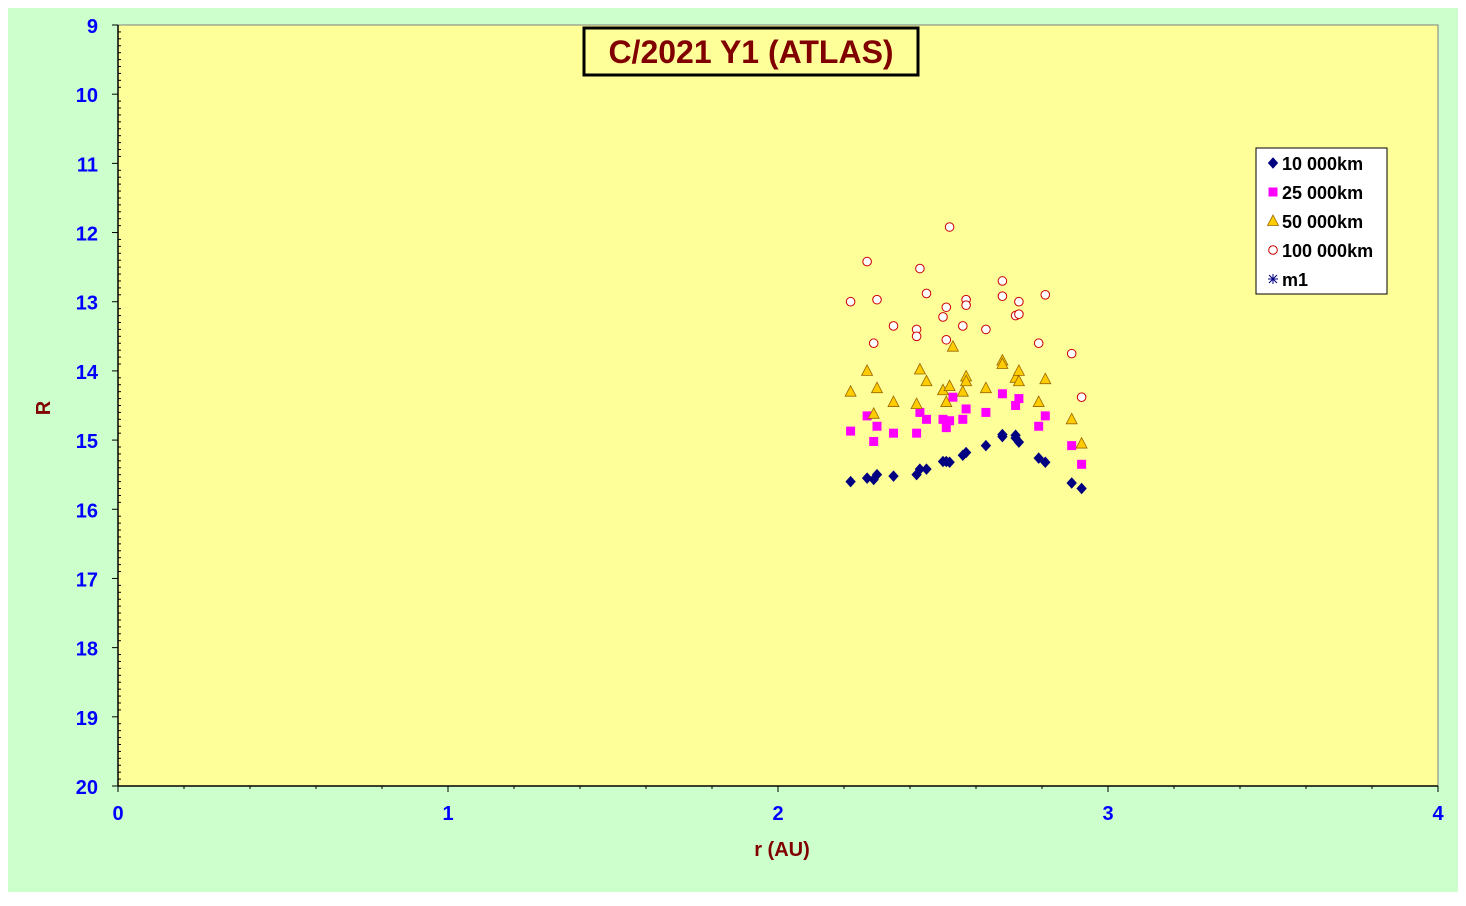  What do you see at coordinates (87, 442) in the screenshot?
I see `y-tick-label: 15` at bounding box center [87, 442].